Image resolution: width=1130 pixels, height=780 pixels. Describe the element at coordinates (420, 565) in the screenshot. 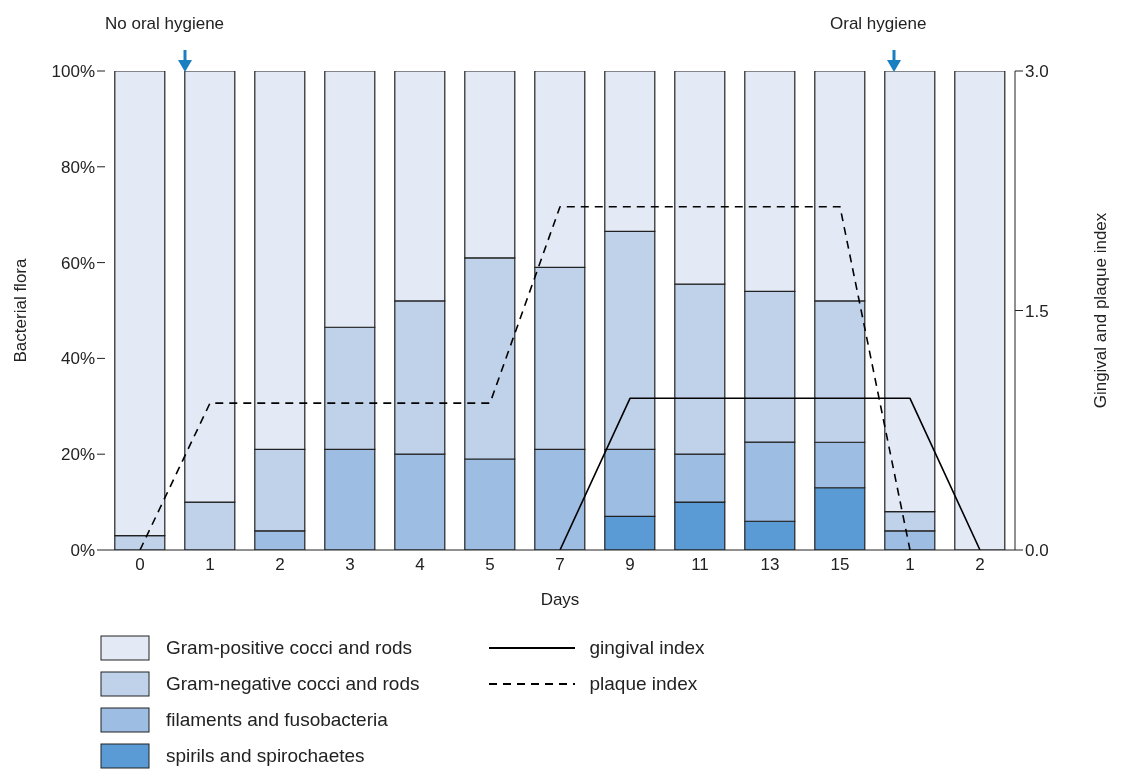

I see `x-tick-label: 4` at that location.